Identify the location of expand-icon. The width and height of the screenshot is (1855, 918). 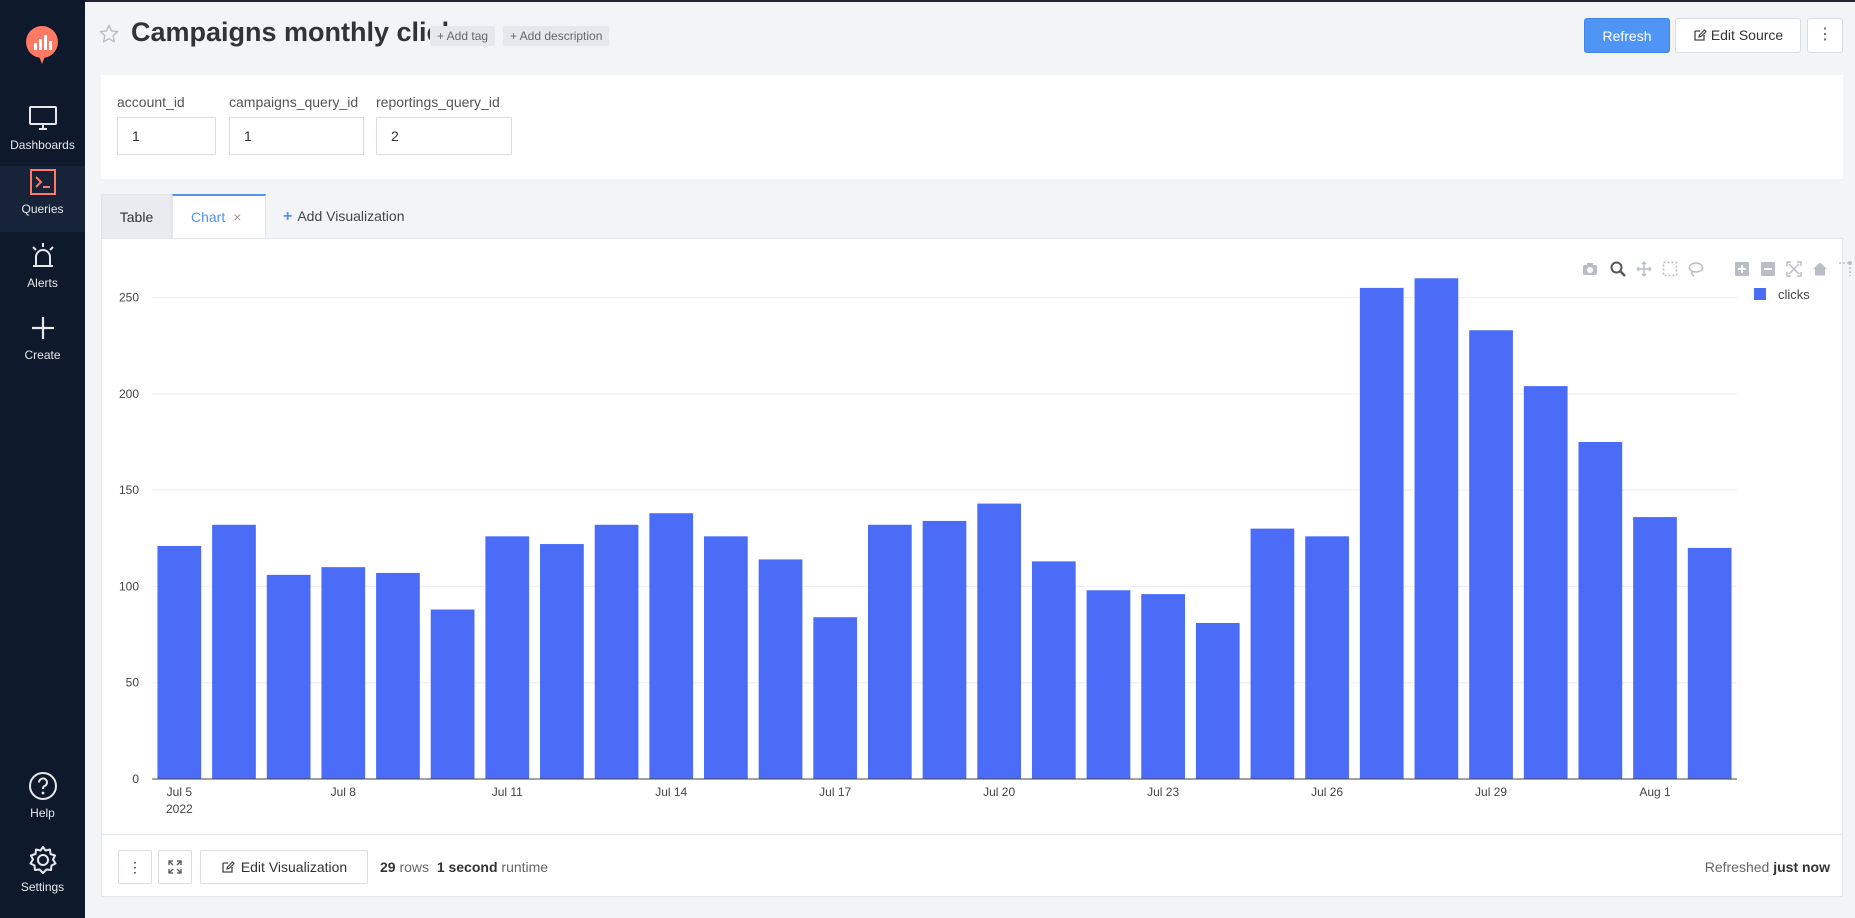
(175, 867).